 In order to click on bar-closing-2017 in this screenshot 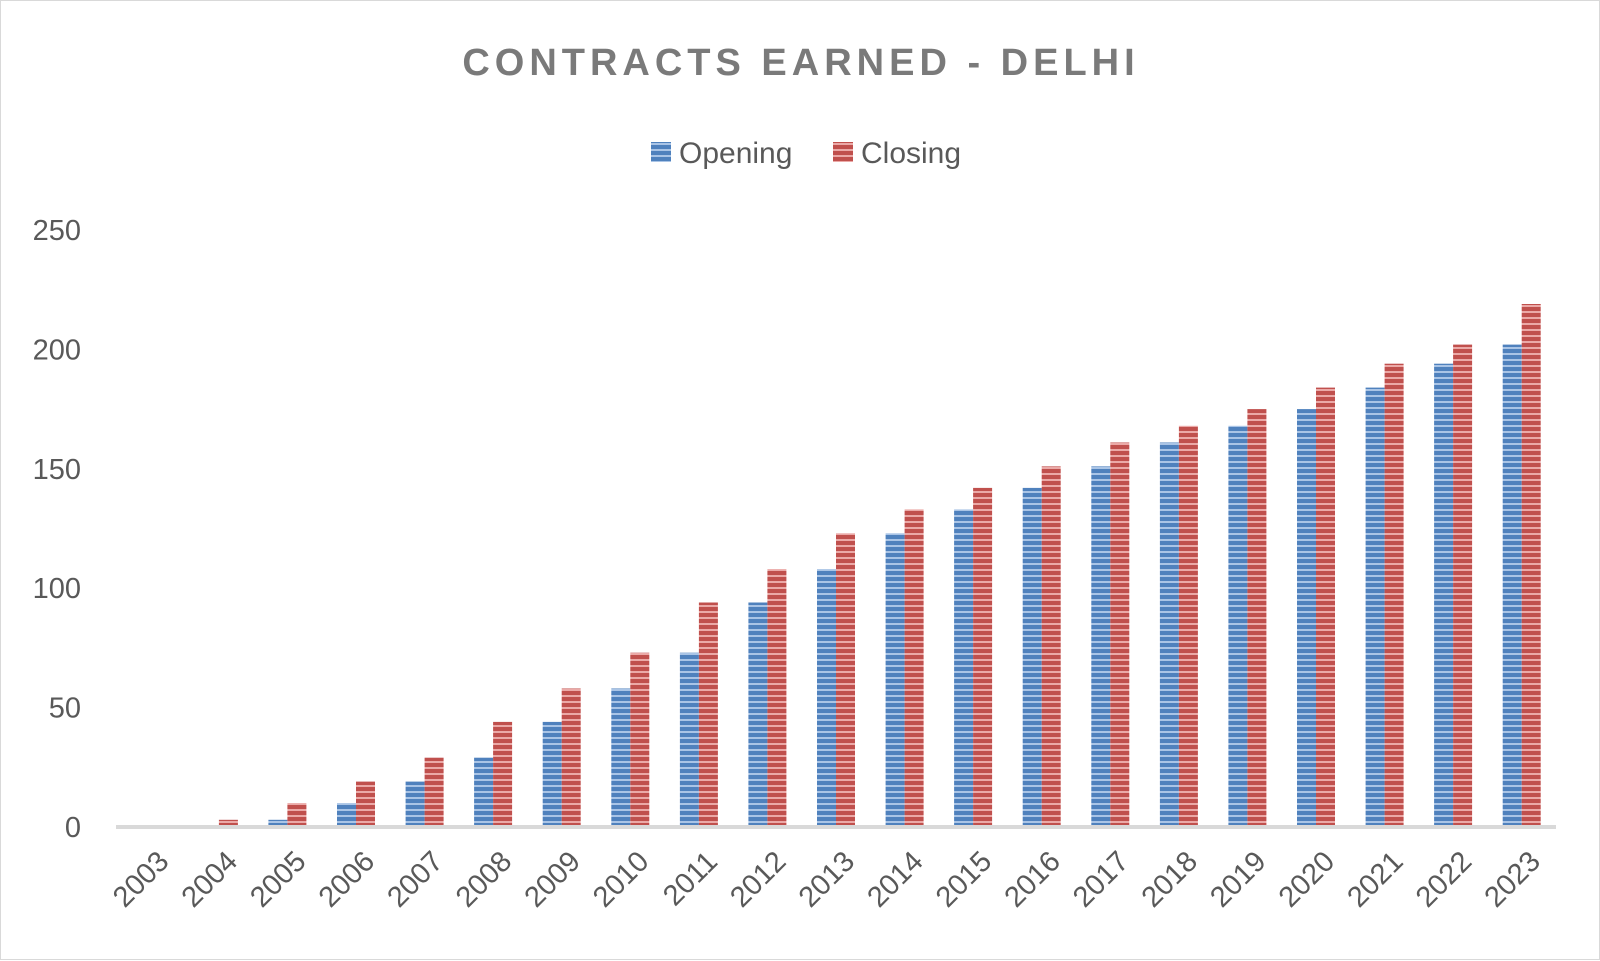, I will do `click(1120, 634)`.